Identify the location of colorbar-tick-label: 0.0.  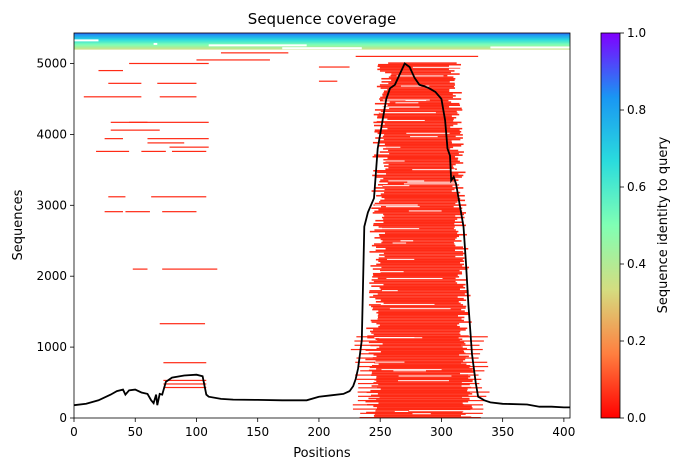
(636, 418).